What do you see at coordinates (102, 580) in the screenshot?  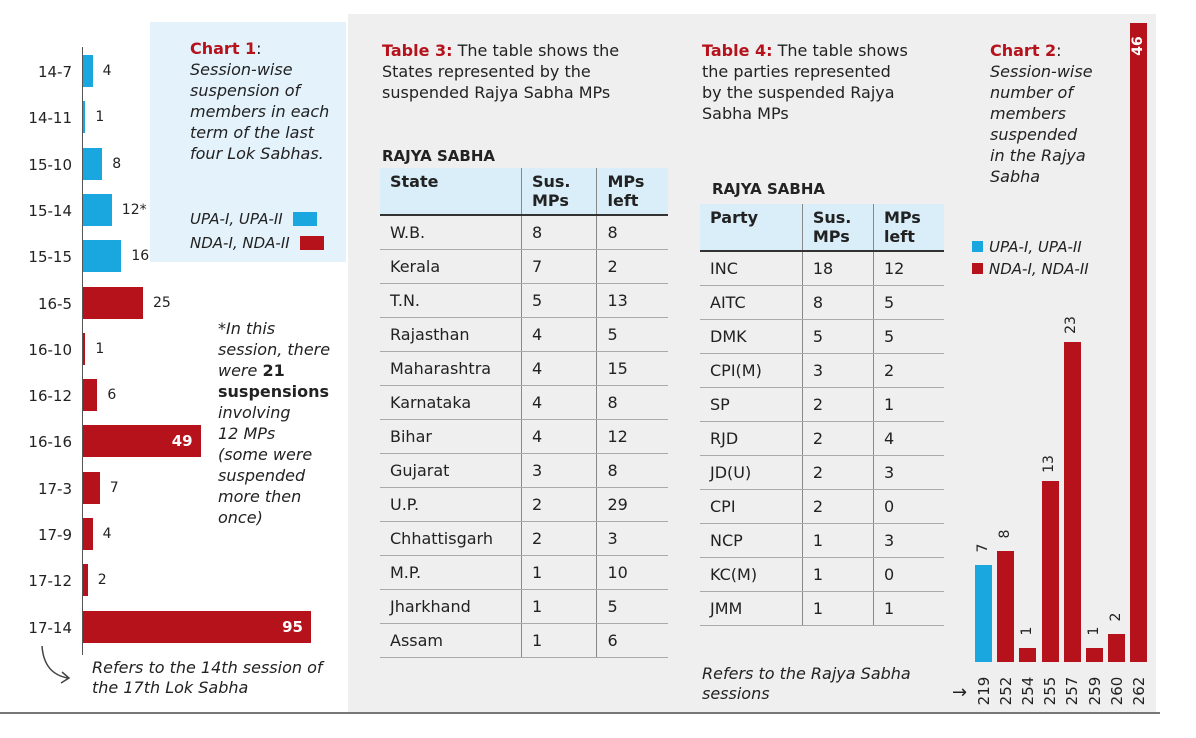 I see `chart1-value-label: 2` at bounding box center [102, 580].